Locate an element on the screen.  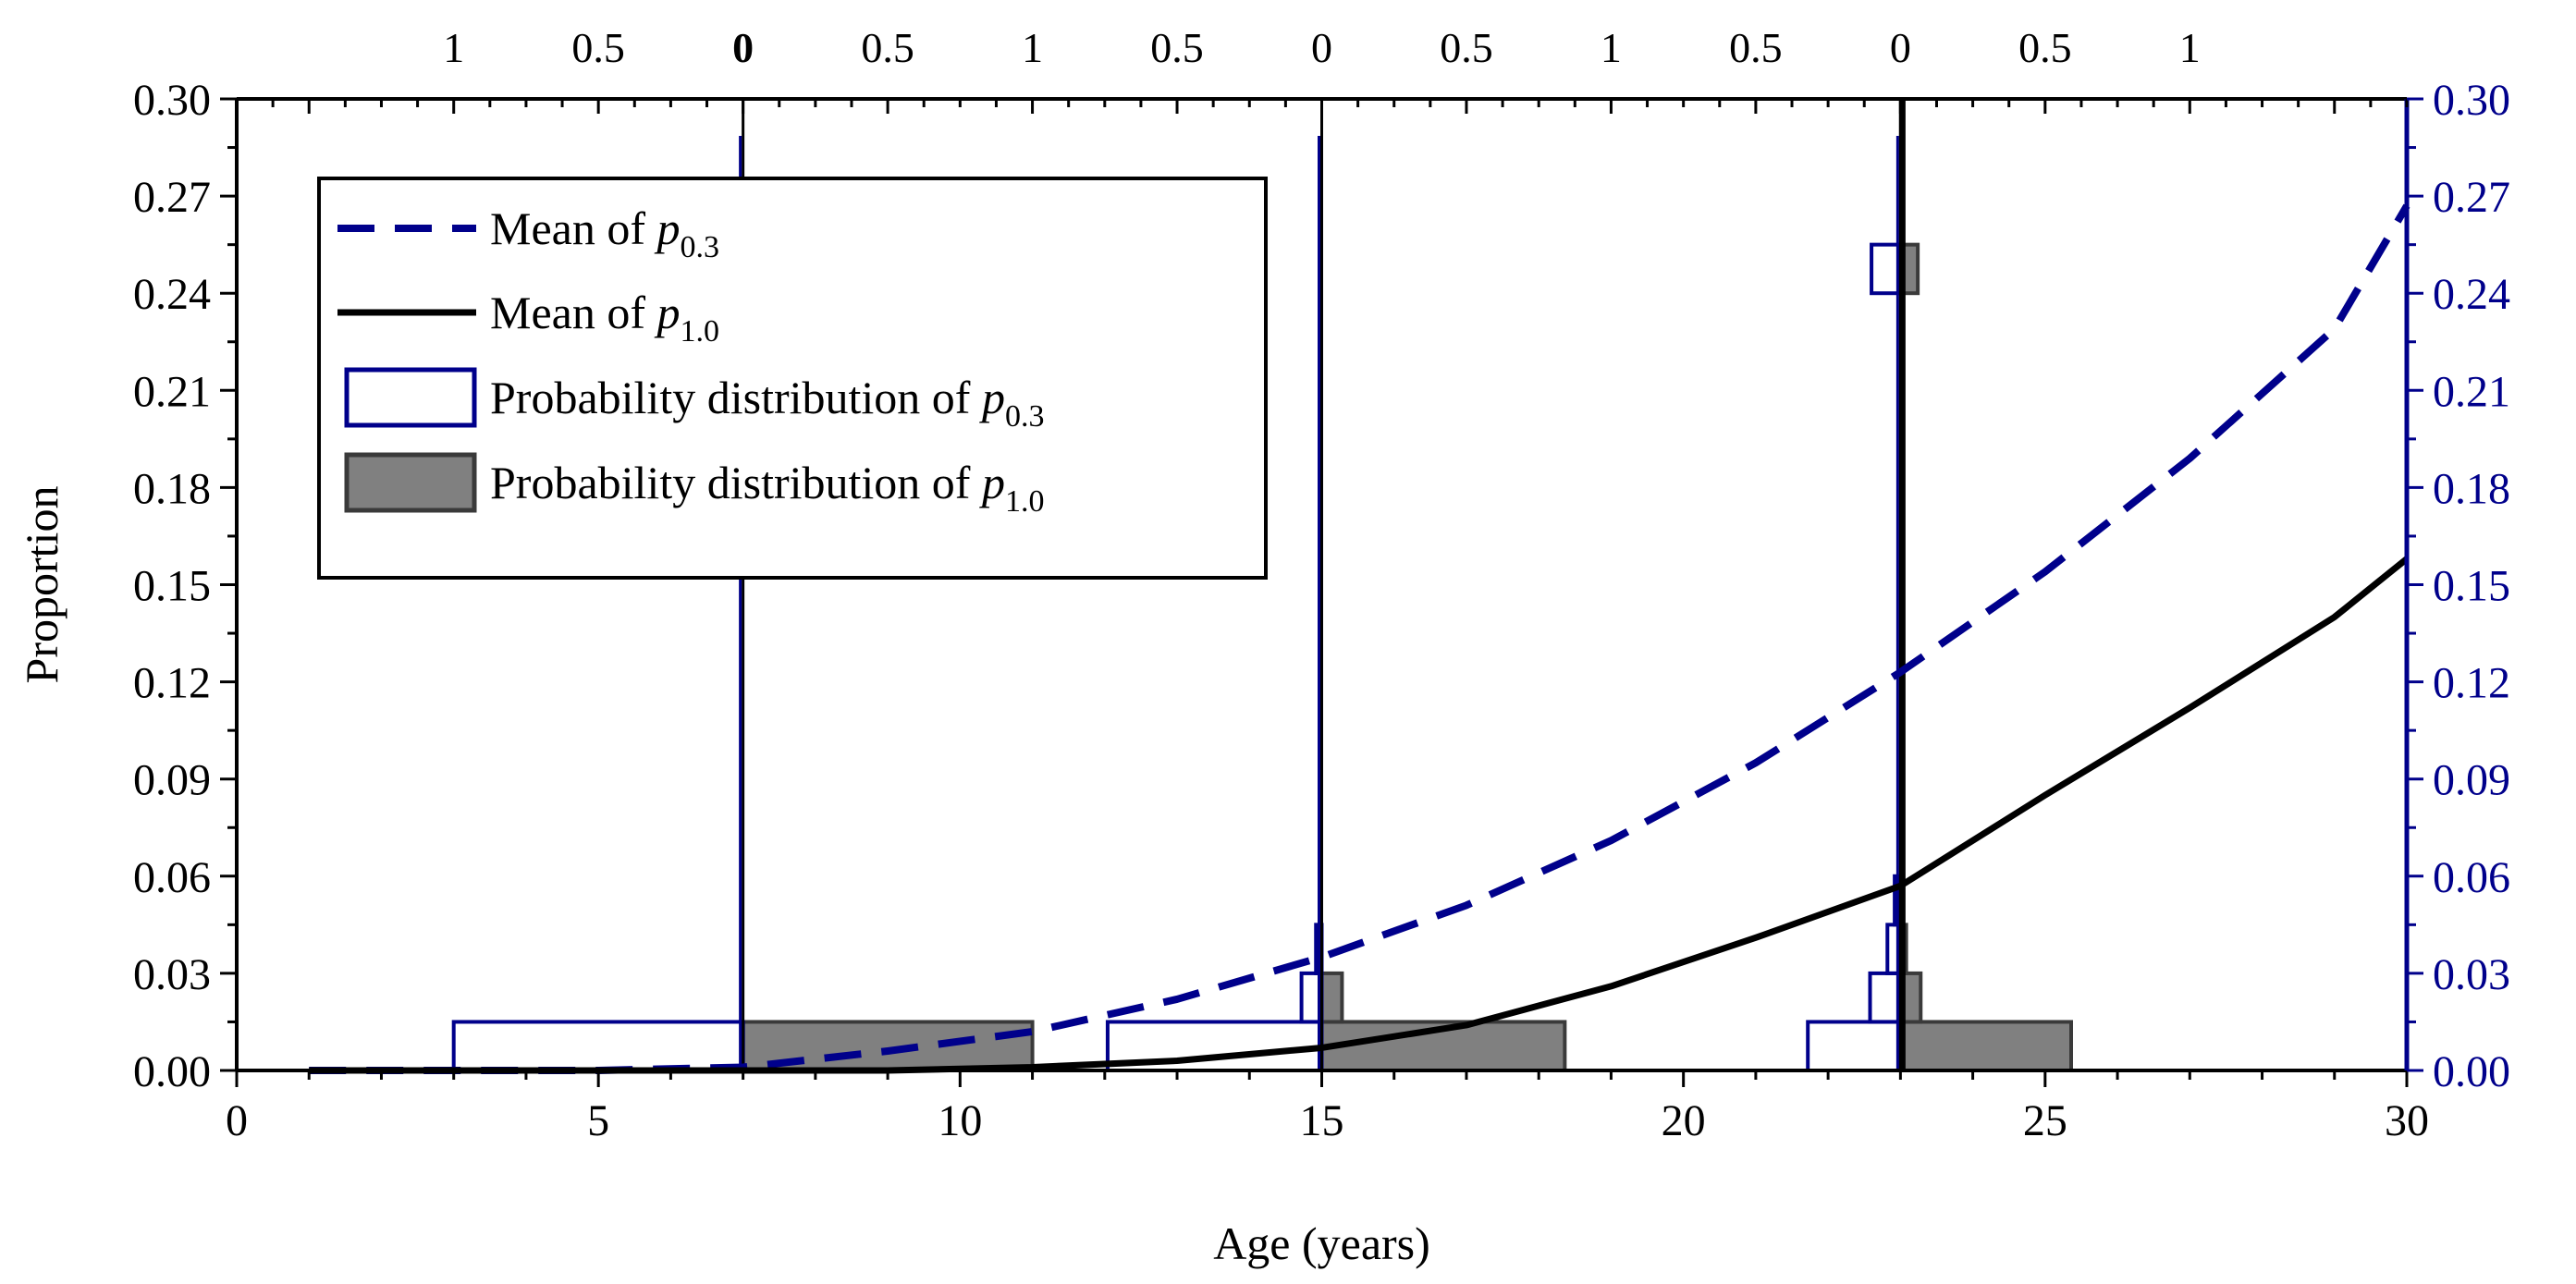
legend-marker-open-box is located at coordinates (410, 397).